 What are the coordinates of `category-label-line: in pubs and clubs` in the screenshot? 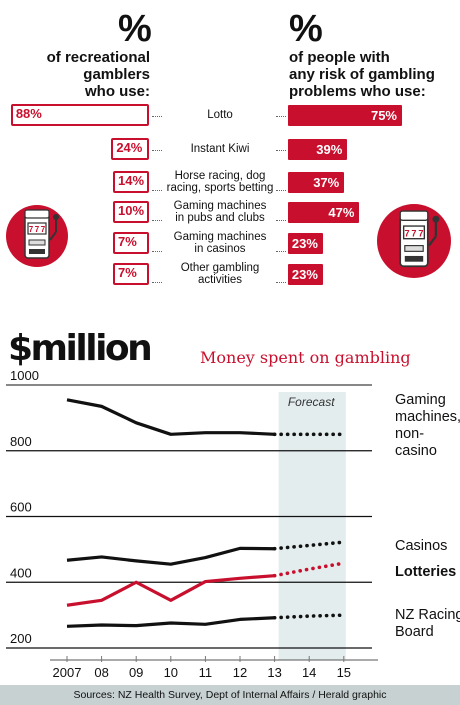 It's located at (220, 218).